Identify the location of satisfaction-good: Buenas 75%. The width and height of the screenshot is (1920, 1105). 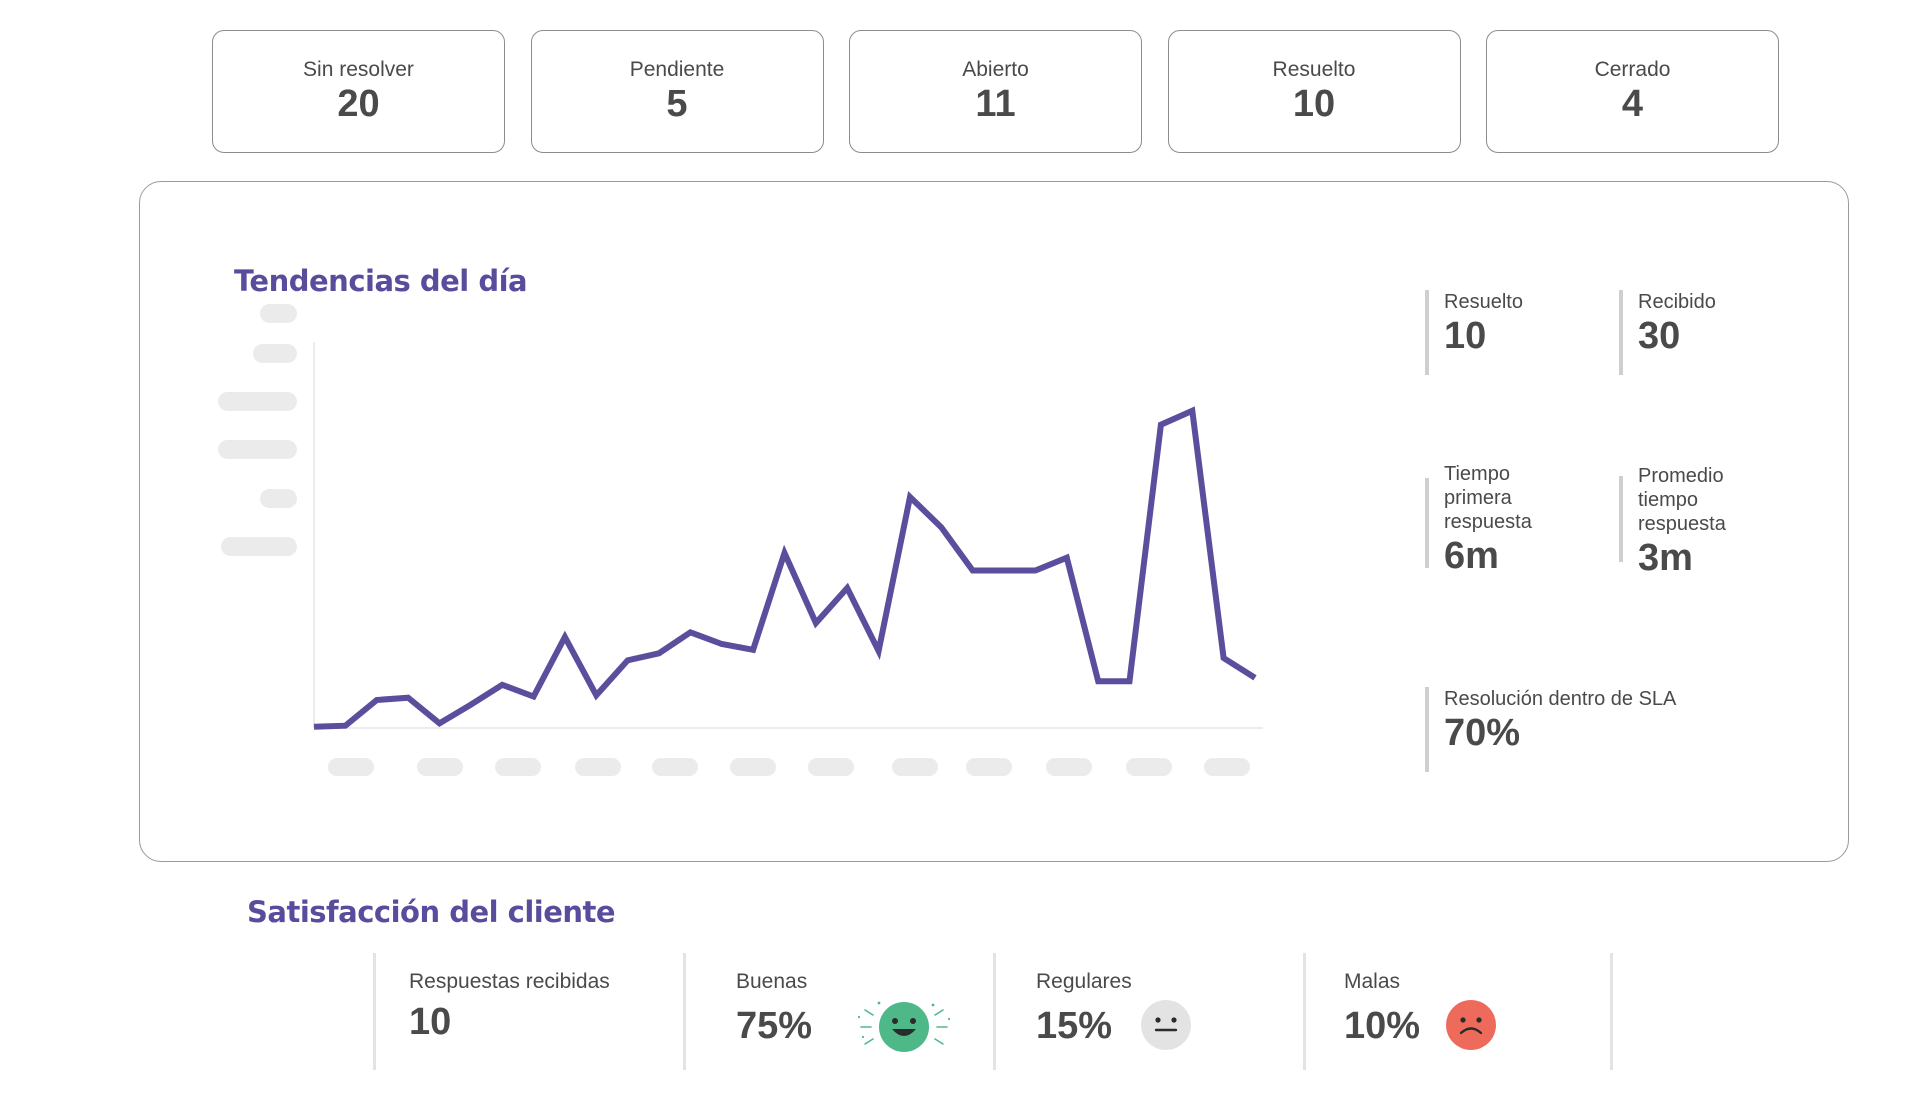
(838, 1011).